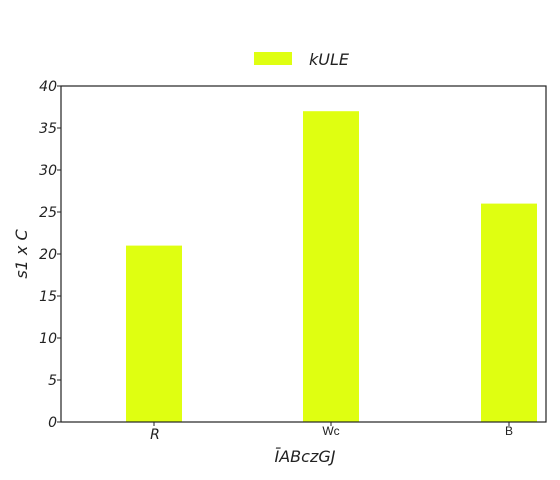  I want to click on x-axis-ticks: R Wc B, so click(331, 432).